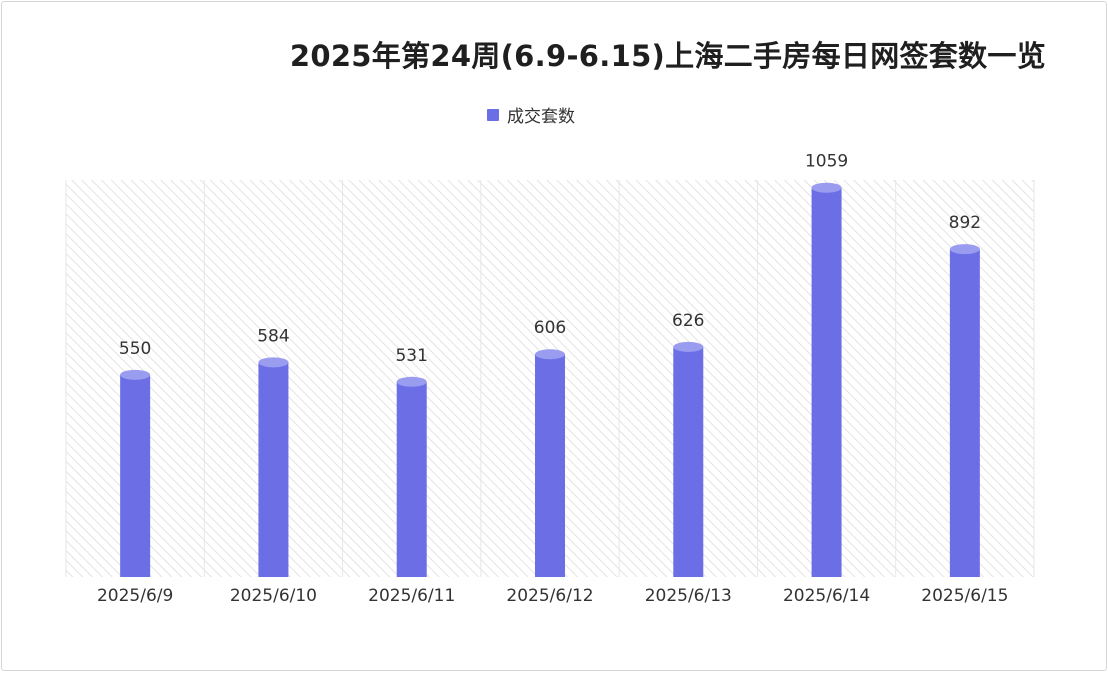 The image size is (1108, 683). What do you see at coordinates (964, 596) in the screenshot?
I see `x-tick-label: 2025/6/15` at bounding box center [964, 596].